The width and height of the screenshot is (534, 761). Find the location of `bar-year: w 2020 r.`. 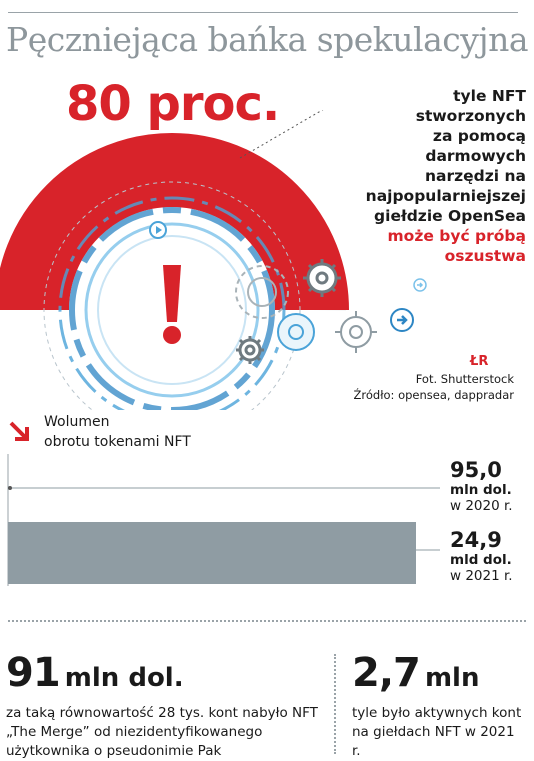

bar-year: w 2020 r. is located at coordinates (481, 506).